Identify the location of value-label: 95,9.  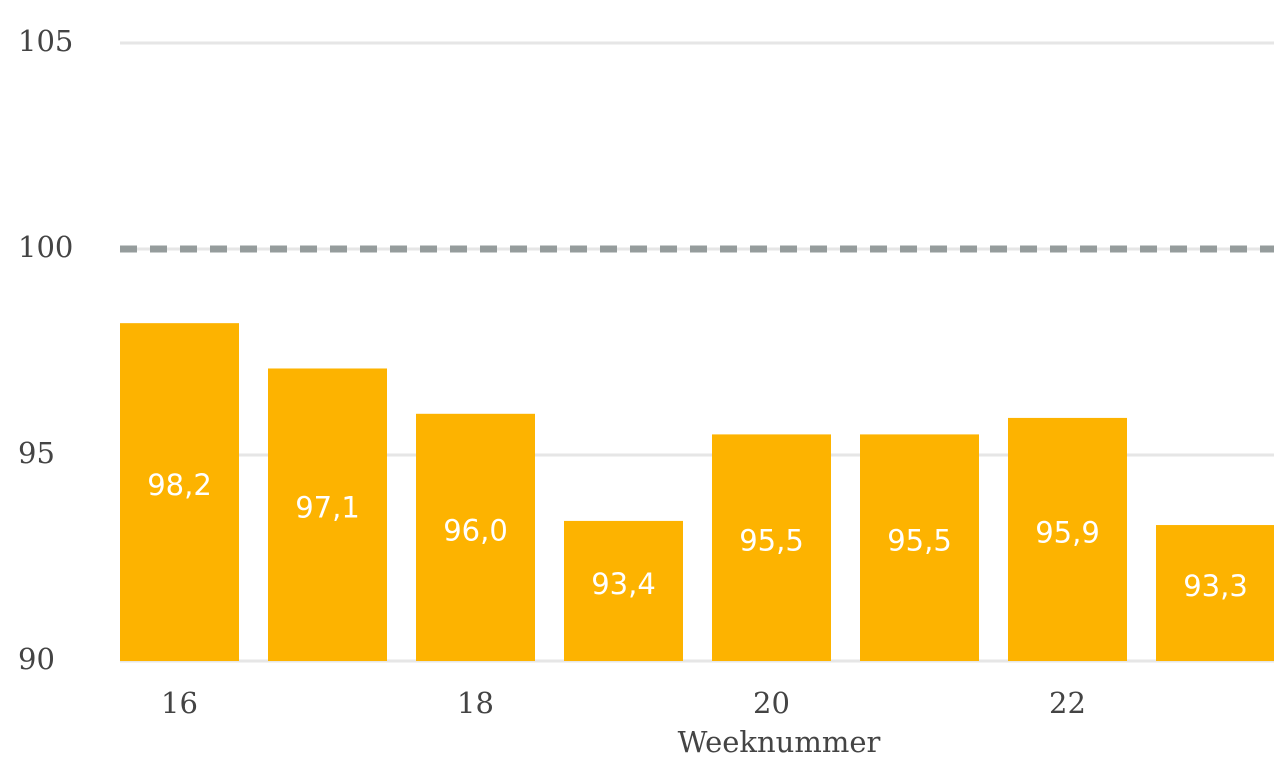
(1067, 532).